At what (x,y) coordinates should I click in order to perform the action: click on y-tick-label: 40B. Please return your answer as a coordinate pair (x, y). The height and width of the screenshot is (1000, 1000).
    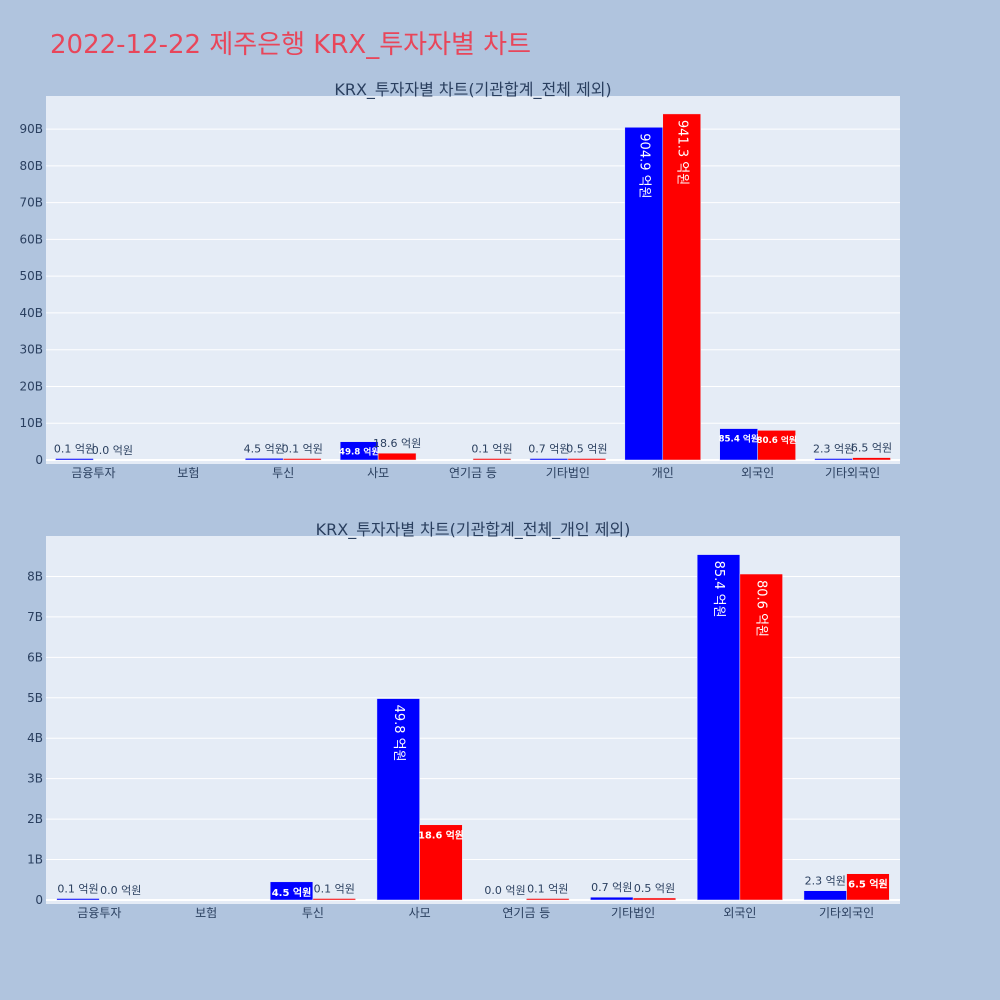
    Looking at the image, I should click on (31, 313).